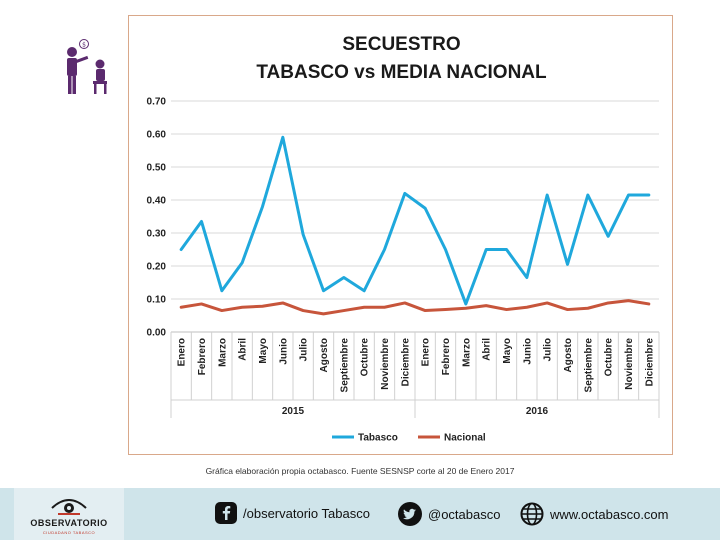 Image resolution: width=720 pixels, height=540 pixels. Describe the element at coordinates (157, 201) in the screenshot. I see `y-tick-label: 0.40` at that location.